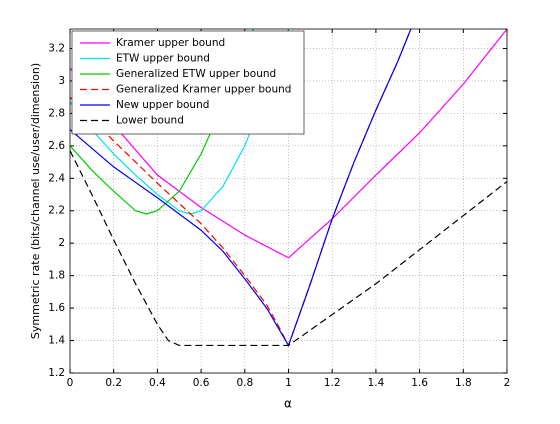 The height and width of the screenshot is (424, 560). What do you see at coordinates (201, 383) in the screenshot?
I see `x-tick-label: 0.6` at bounding box center [201, 383].